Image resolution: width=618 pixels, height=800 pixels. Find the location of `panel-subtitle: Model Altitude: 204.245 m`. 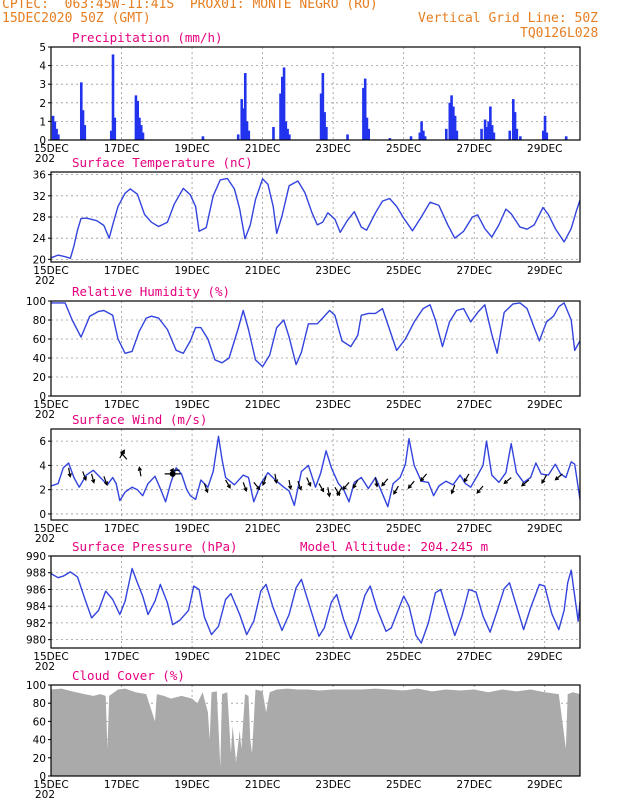

panel-subtitle: Model Altitude: 204.245 m is located at coordinates (394, 546).